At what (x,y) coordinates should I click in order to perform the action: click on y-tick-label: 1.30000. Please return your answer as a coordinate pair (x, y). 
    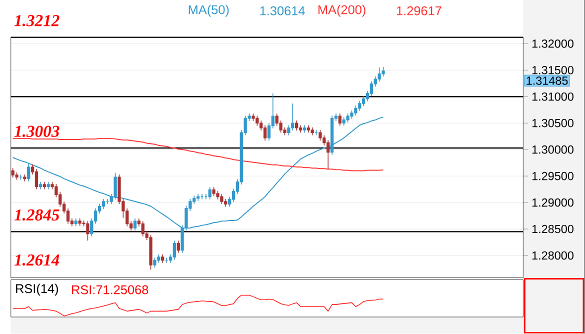
    Looking at the image, I should click on (553, 150).